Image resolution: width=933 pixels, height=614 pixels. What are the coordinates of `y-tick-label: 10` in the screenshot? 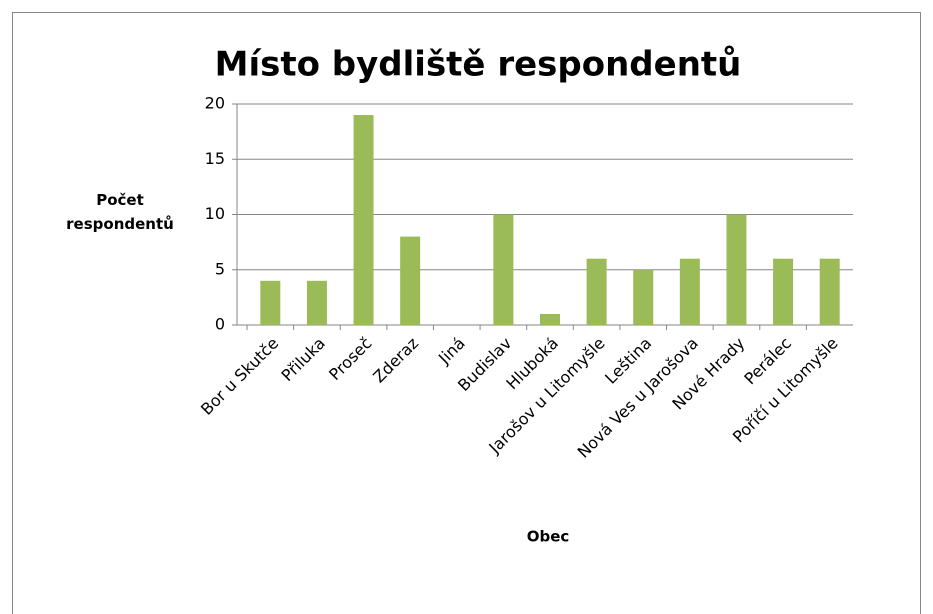 It's located at (215, 213).